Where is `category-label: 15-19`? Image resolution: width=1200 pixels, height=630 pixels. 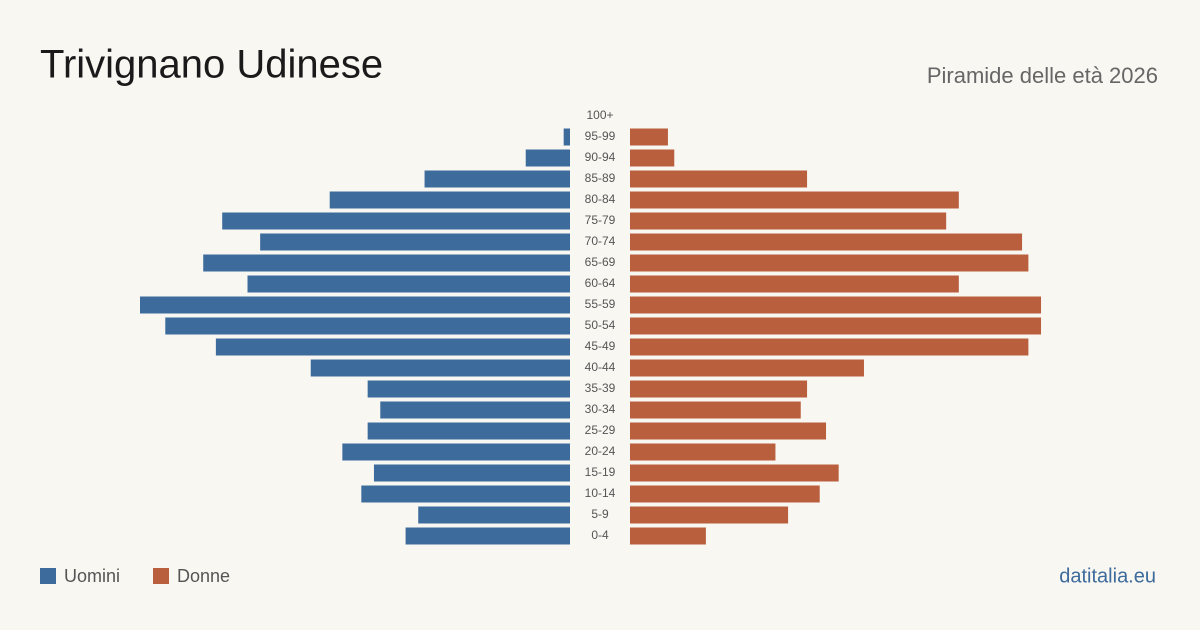
category-label: 15-19 is located at coordinates (600, 472).